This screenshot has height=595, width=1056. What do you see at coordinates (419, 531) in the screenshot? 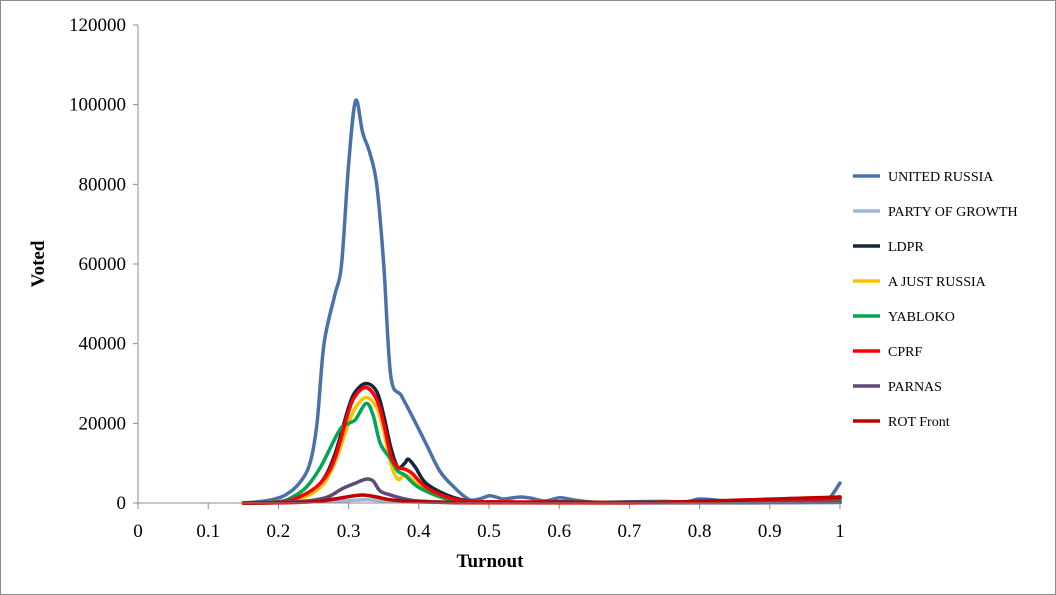
I see `x-tick-label: 0.4` at bounding box center [419, 531].